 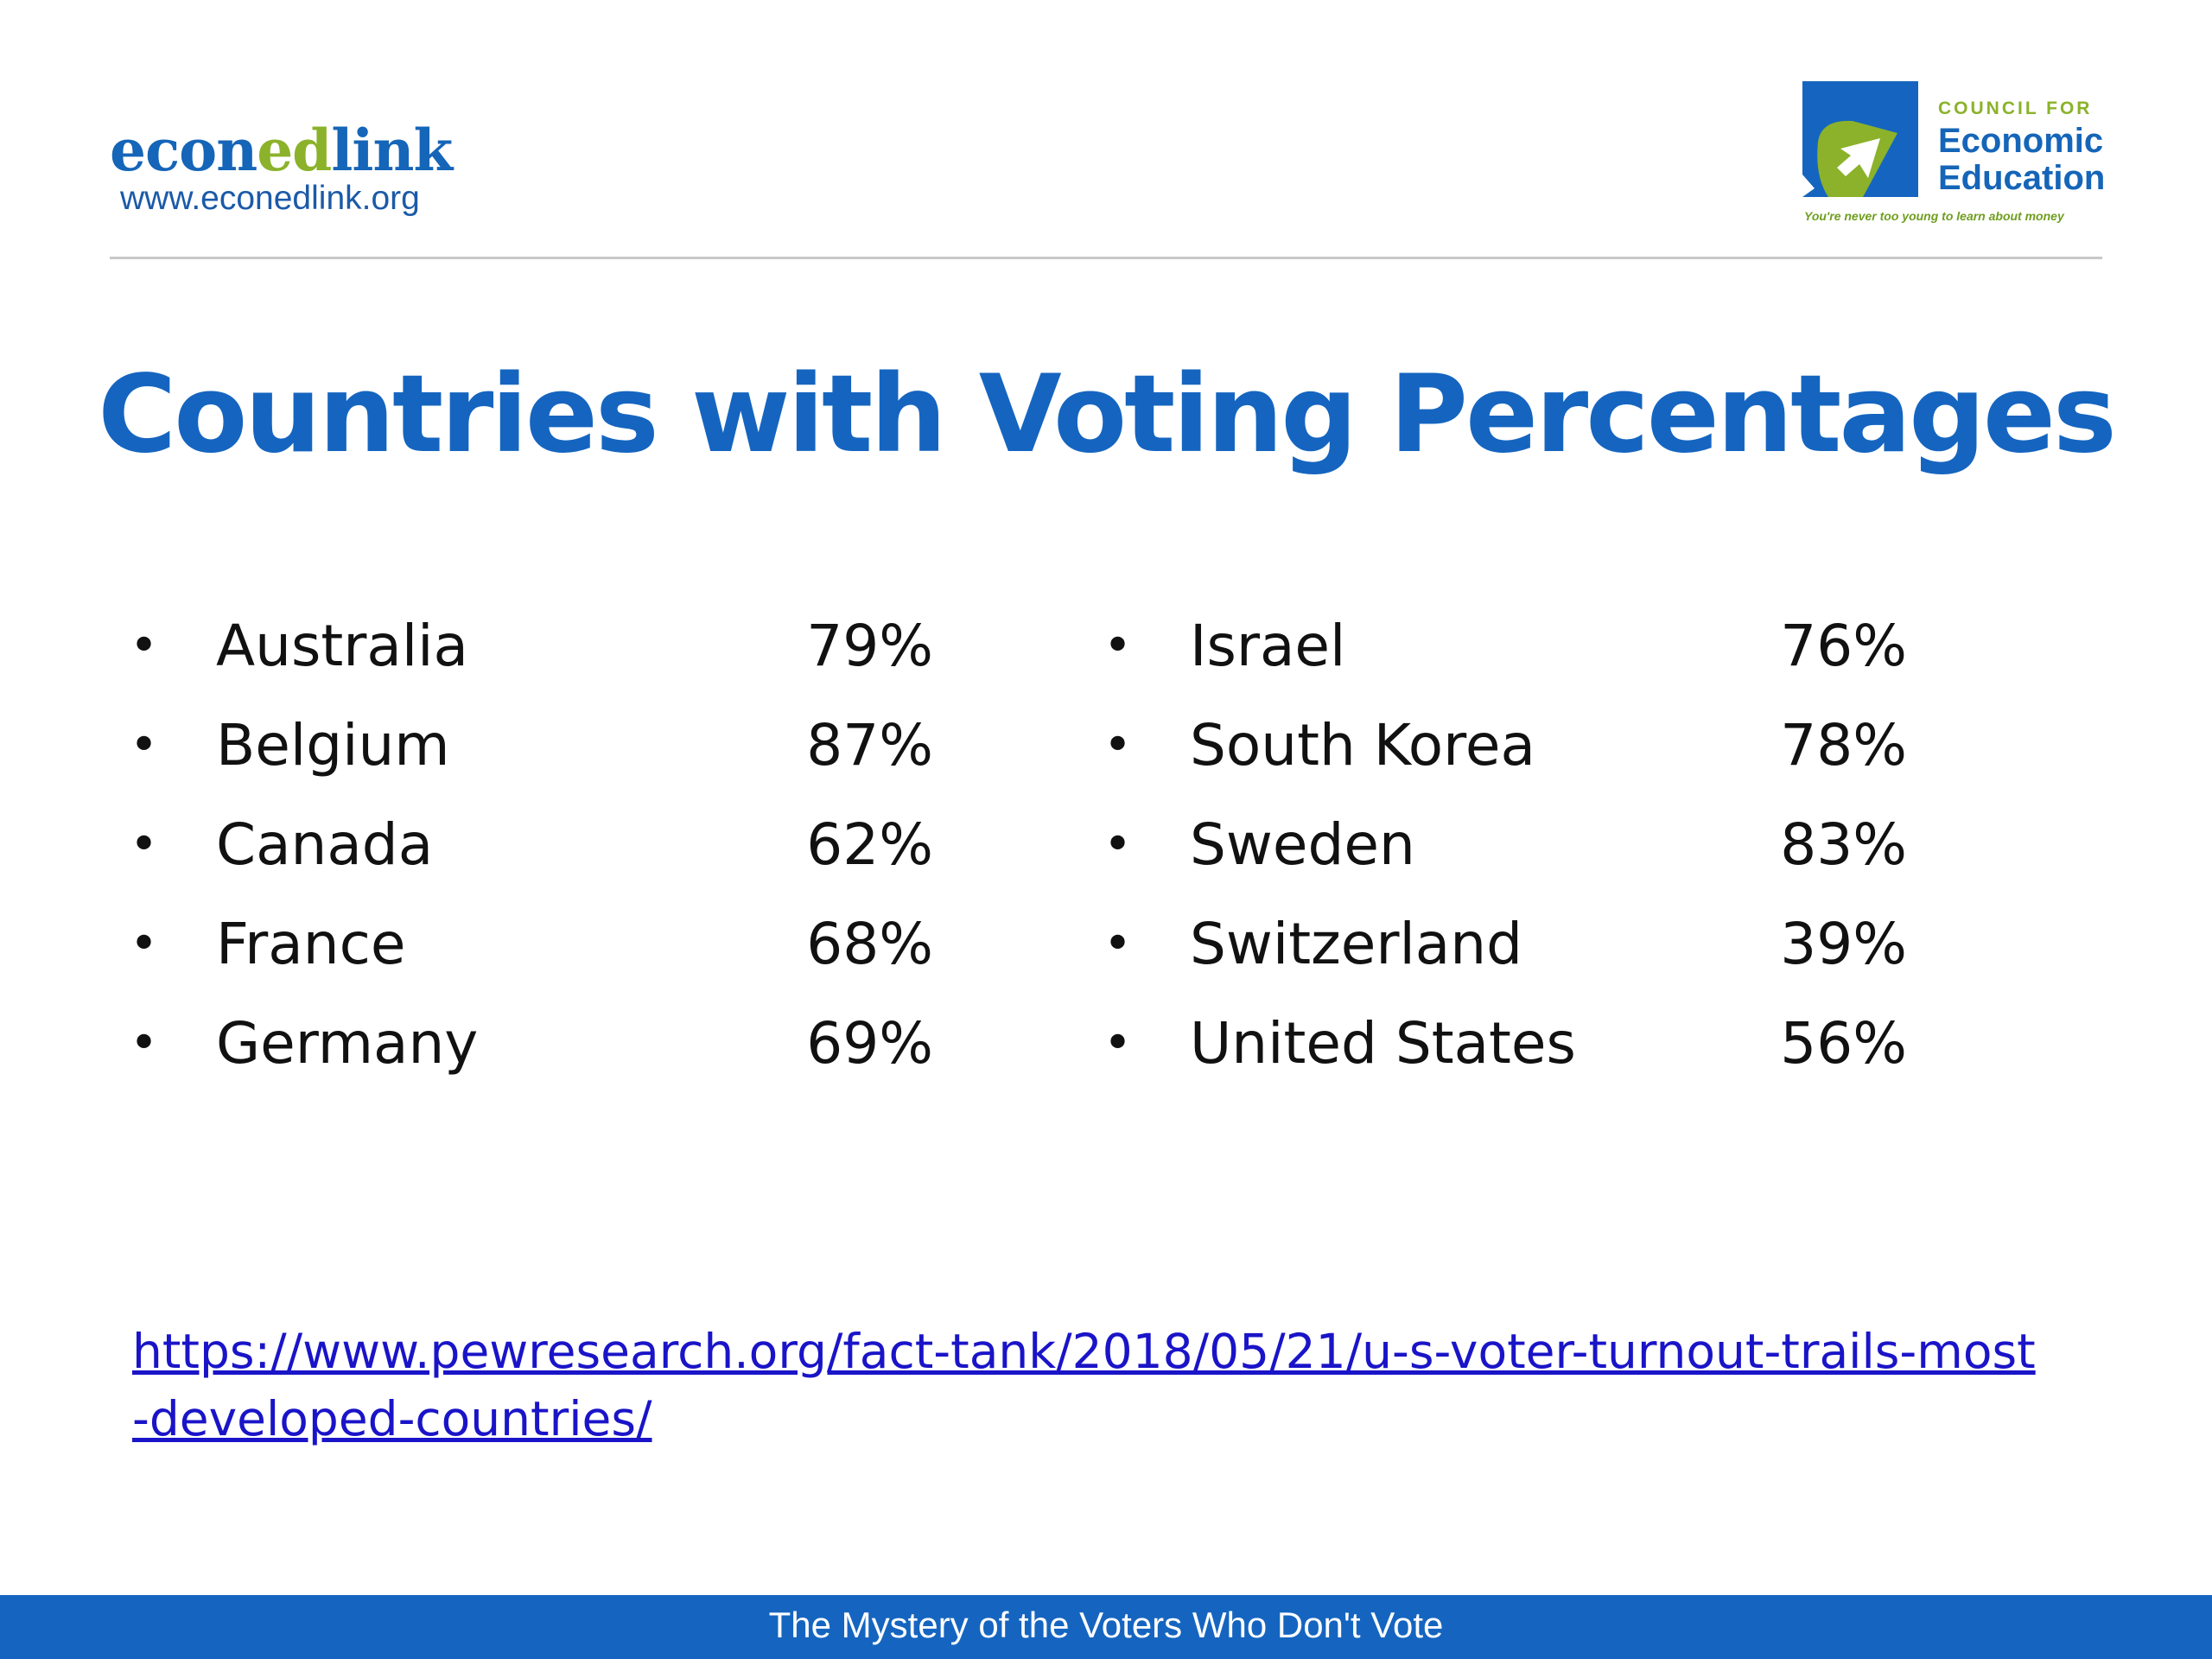 I want to click on cee-name: Economic Education, so click(x=2021, y=160).